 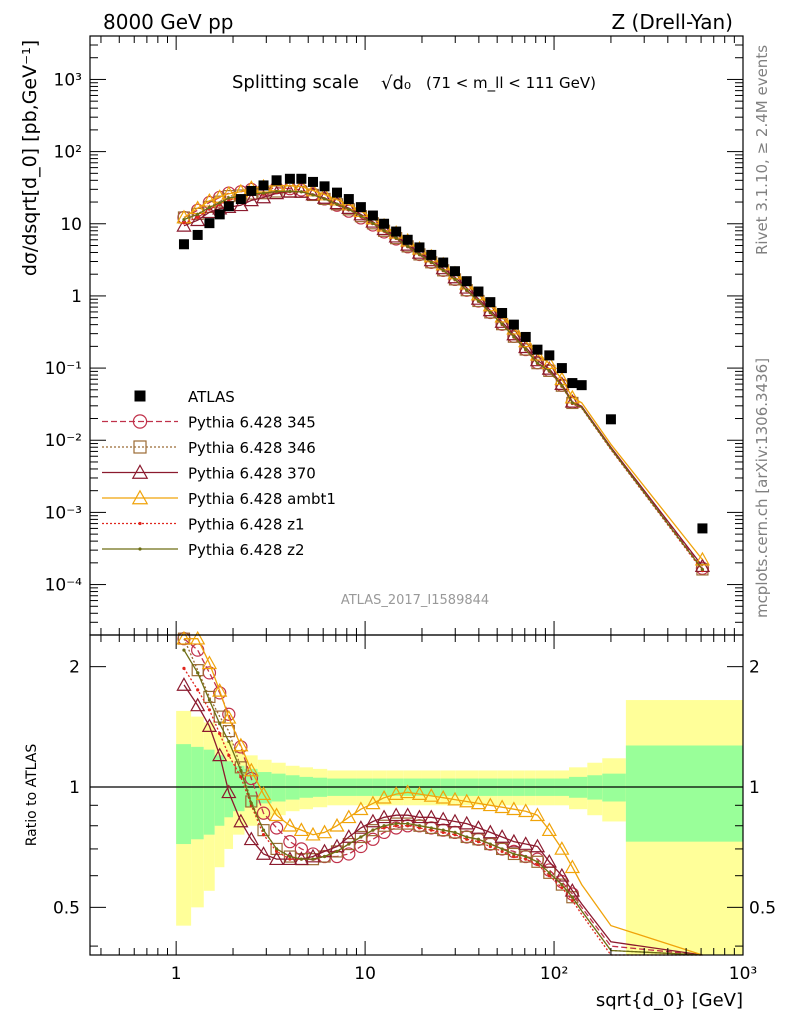 What do you see at coordinates (63, 369) in the screenshot?
I see `y-tick-label: 10⁻¹` at bounding box center [63, 369].